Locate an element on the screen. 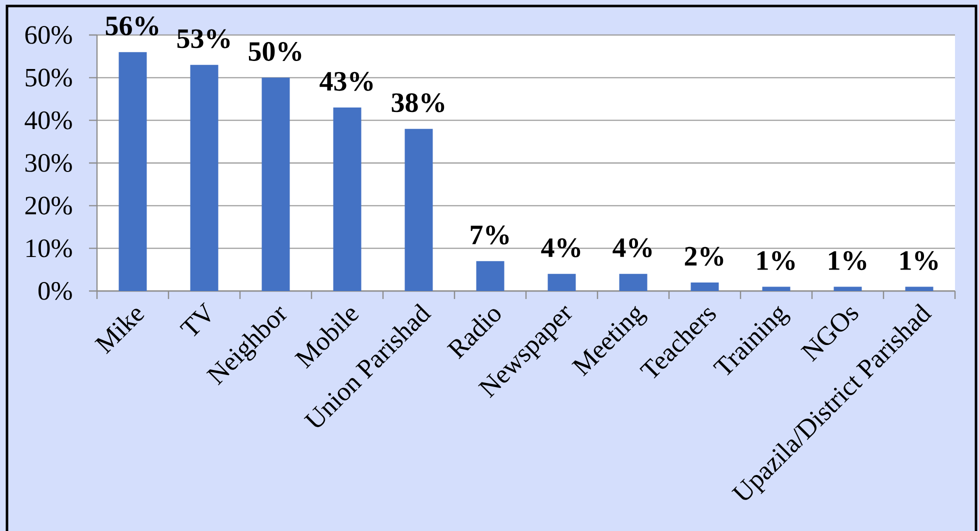 This screenshot has width=979, height=531. data-label: 7% is located at coordinates (489, 235).